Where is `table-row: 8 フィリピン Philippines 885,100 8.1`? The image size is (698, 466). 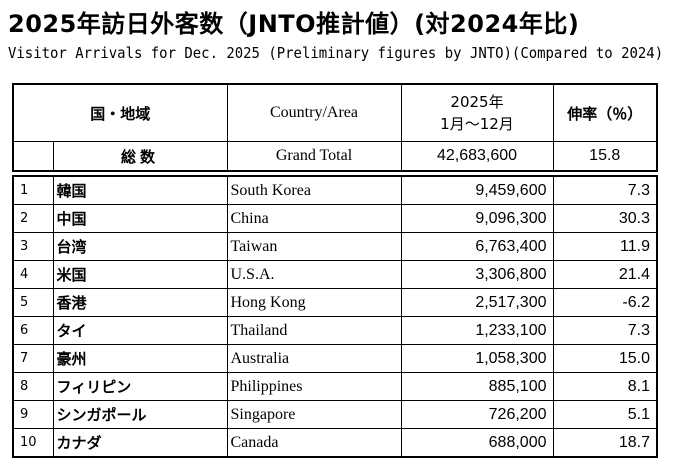 table-row: 8 フィリピン Philippines 885,100 8.1 is located at coordinates (335, 386).